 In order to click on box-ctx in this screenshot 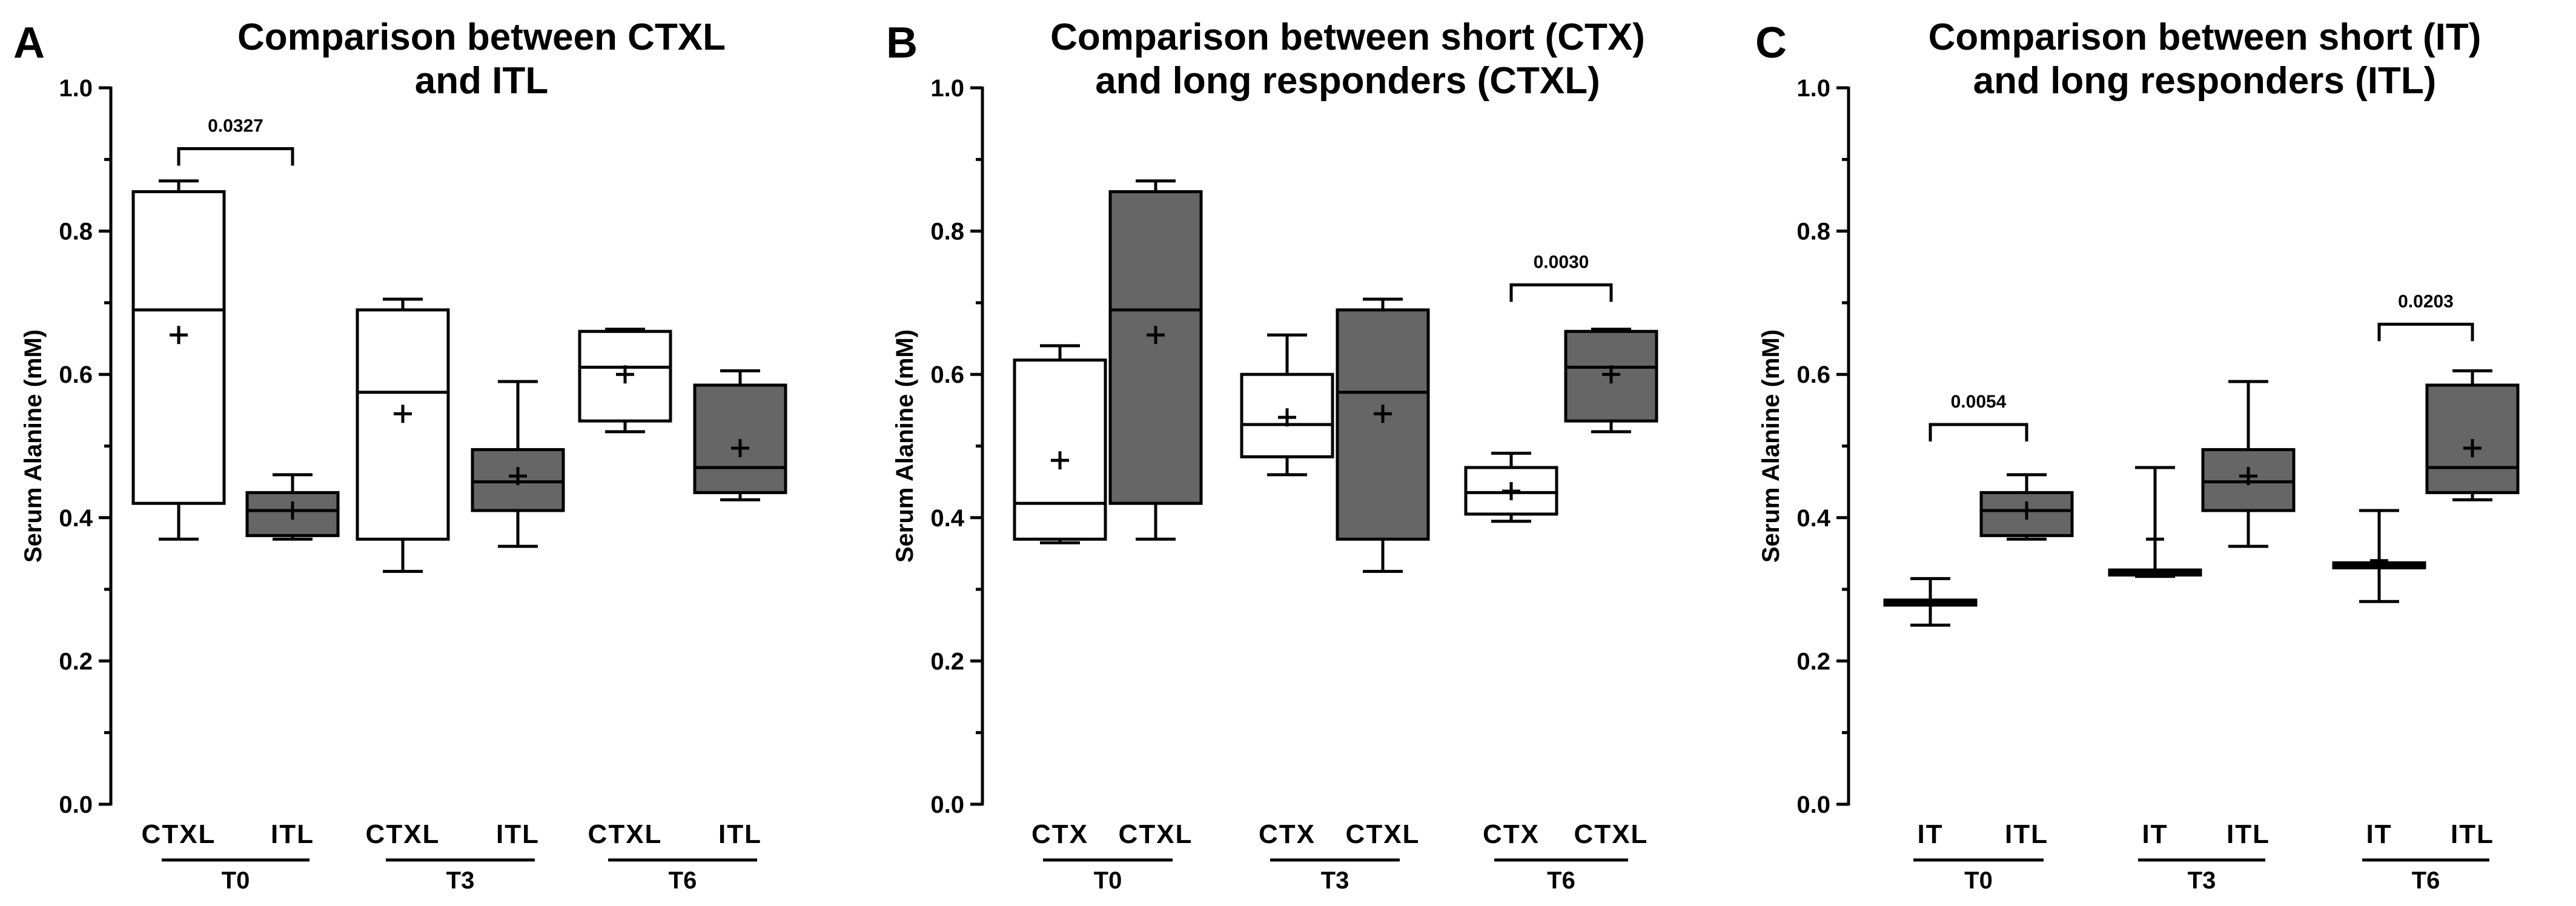, I will do `click(1060, 450)`.